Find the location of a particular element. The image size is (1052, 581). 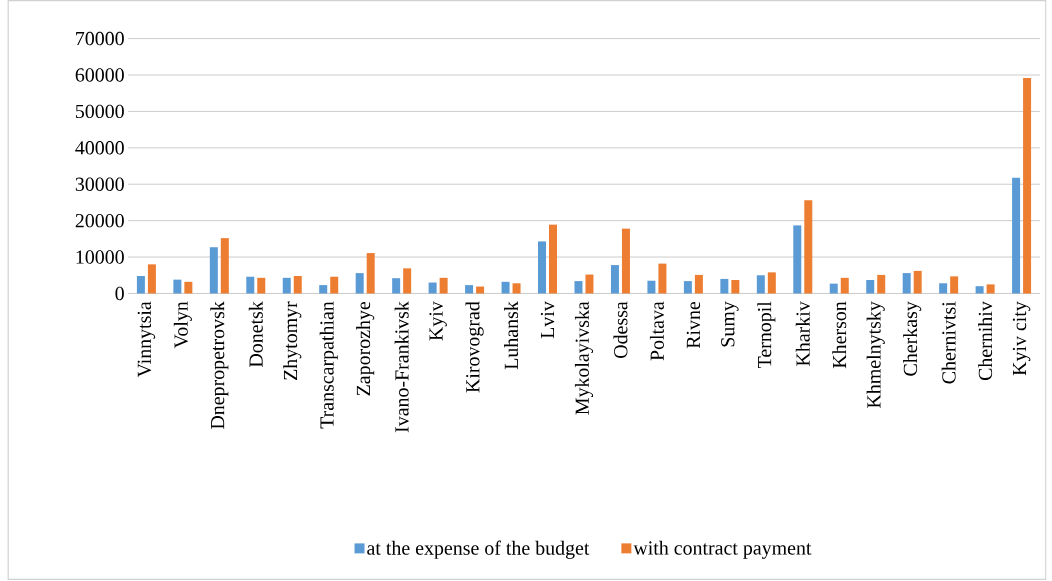

x-tick-label: Chernihiv is located at coordinates (985, 341).